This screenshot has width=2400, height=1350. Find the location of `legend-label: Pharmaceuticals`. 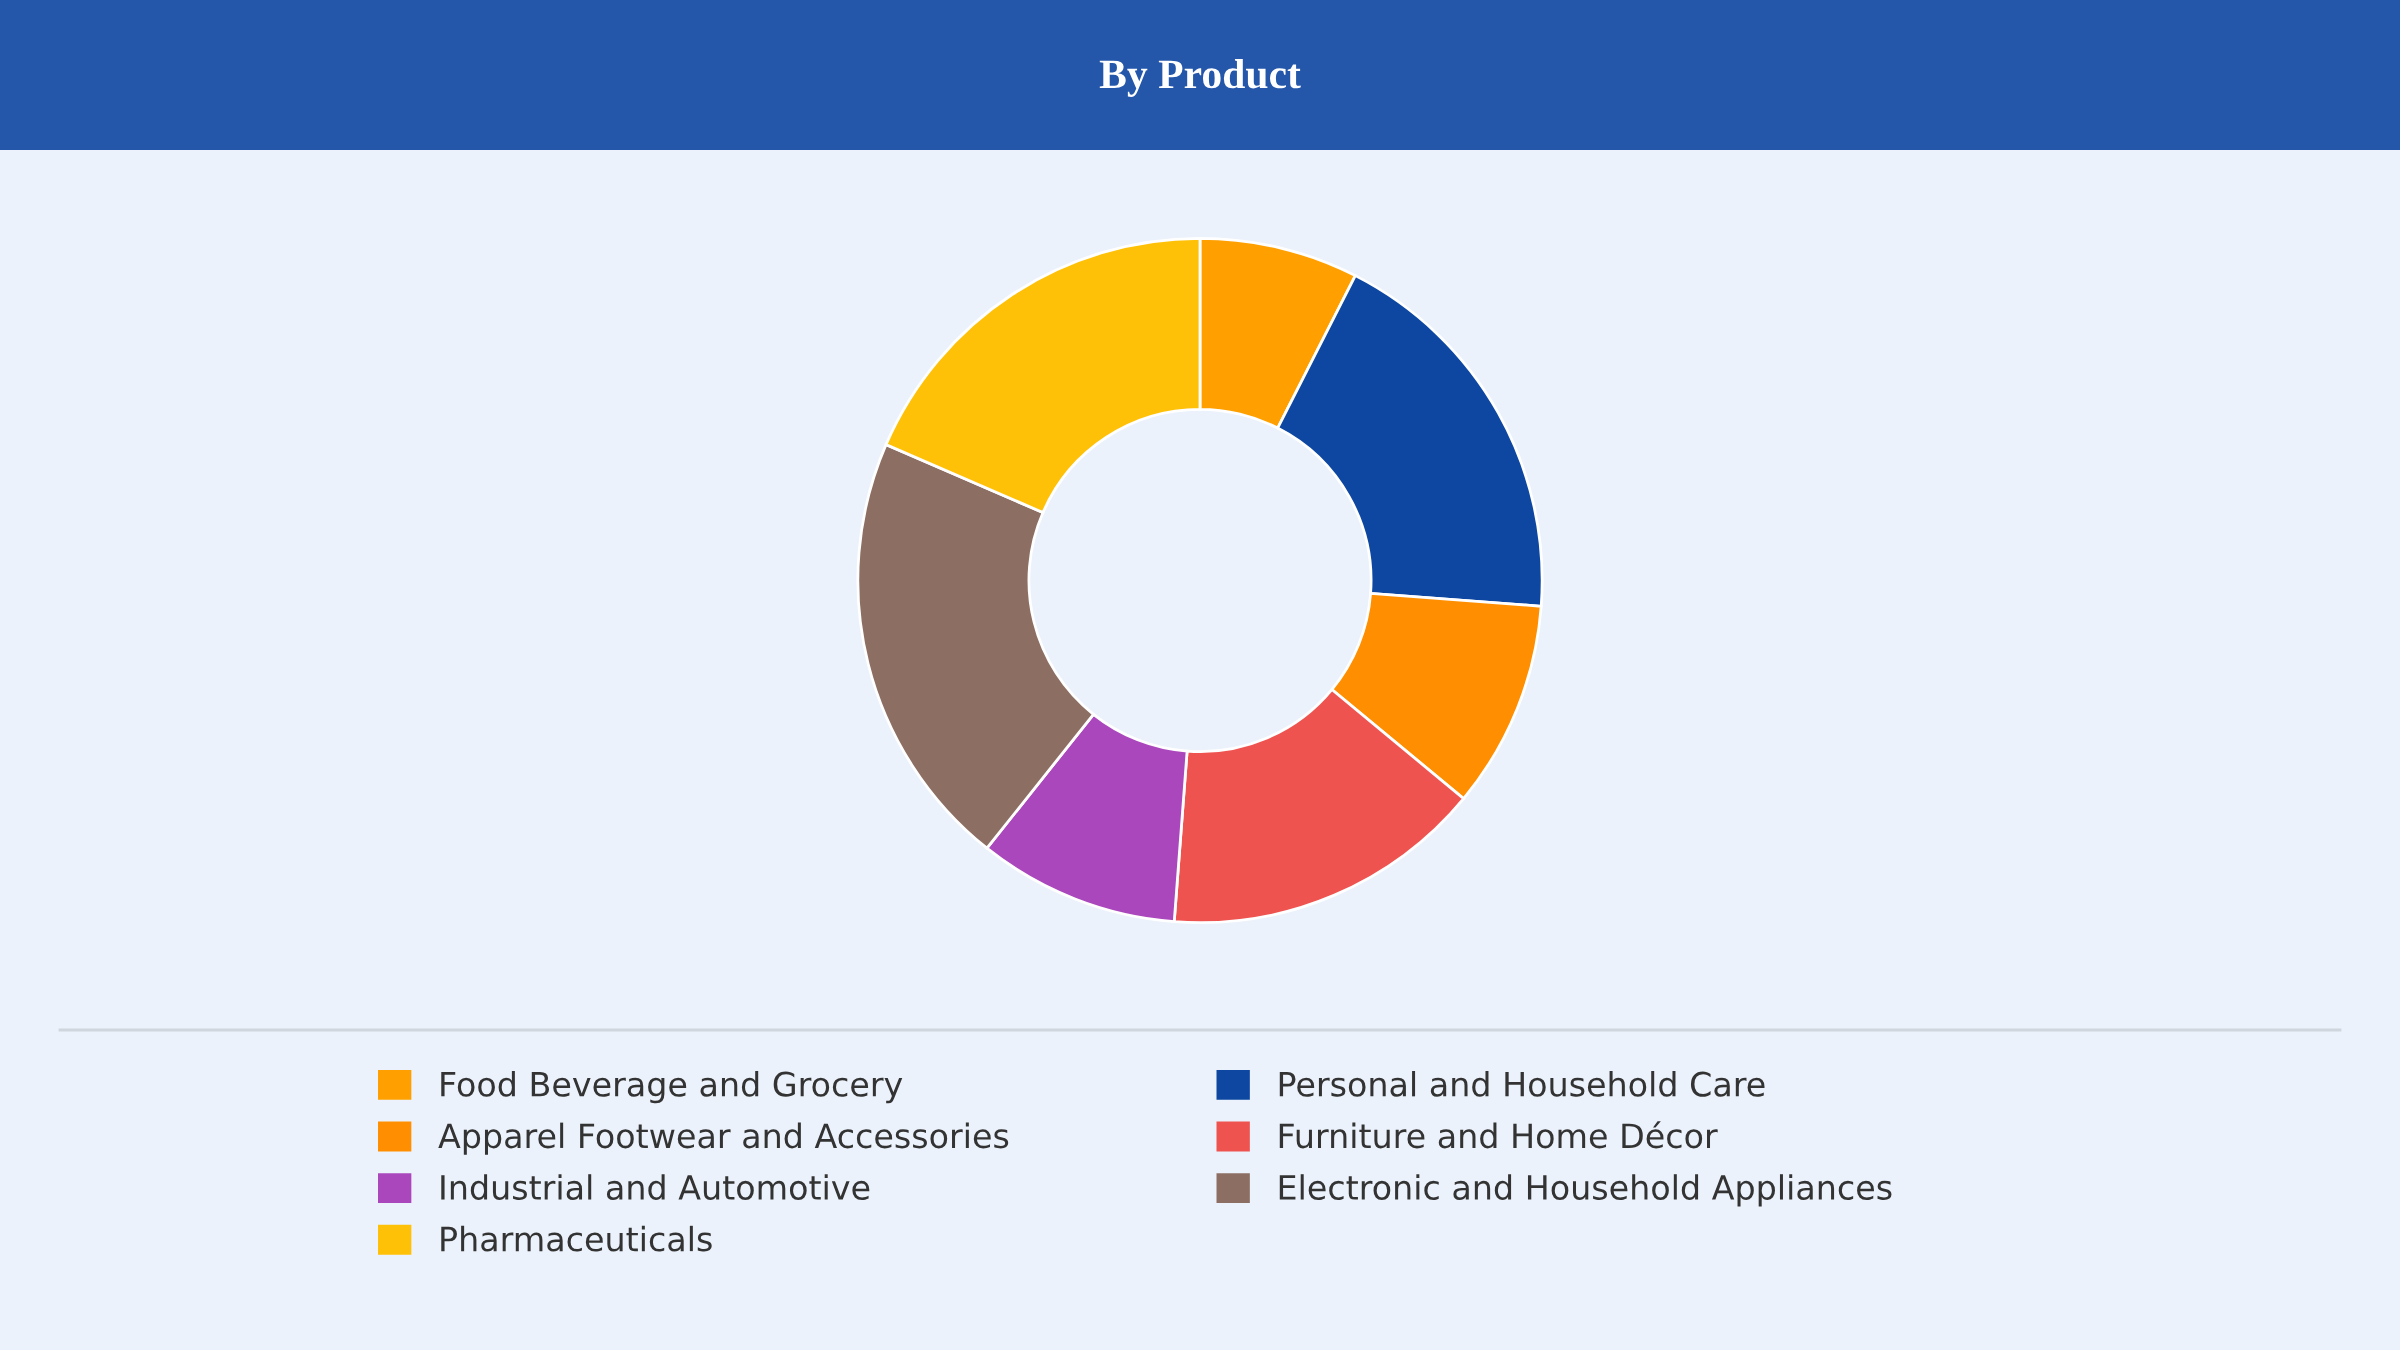

legend-label: Pharmaceuticals is located at coordinates (576, 1238).